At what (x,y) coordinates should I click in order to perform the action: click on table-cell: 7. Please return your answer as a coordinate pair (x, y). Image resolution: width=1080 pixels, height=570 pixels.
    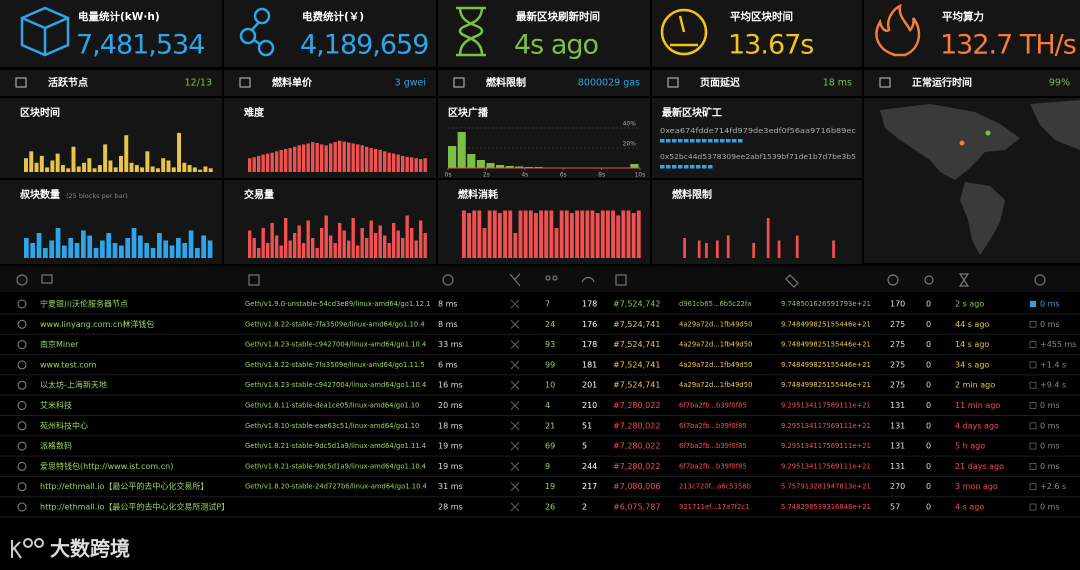
    Looking at the image, I should click on (547, 304).